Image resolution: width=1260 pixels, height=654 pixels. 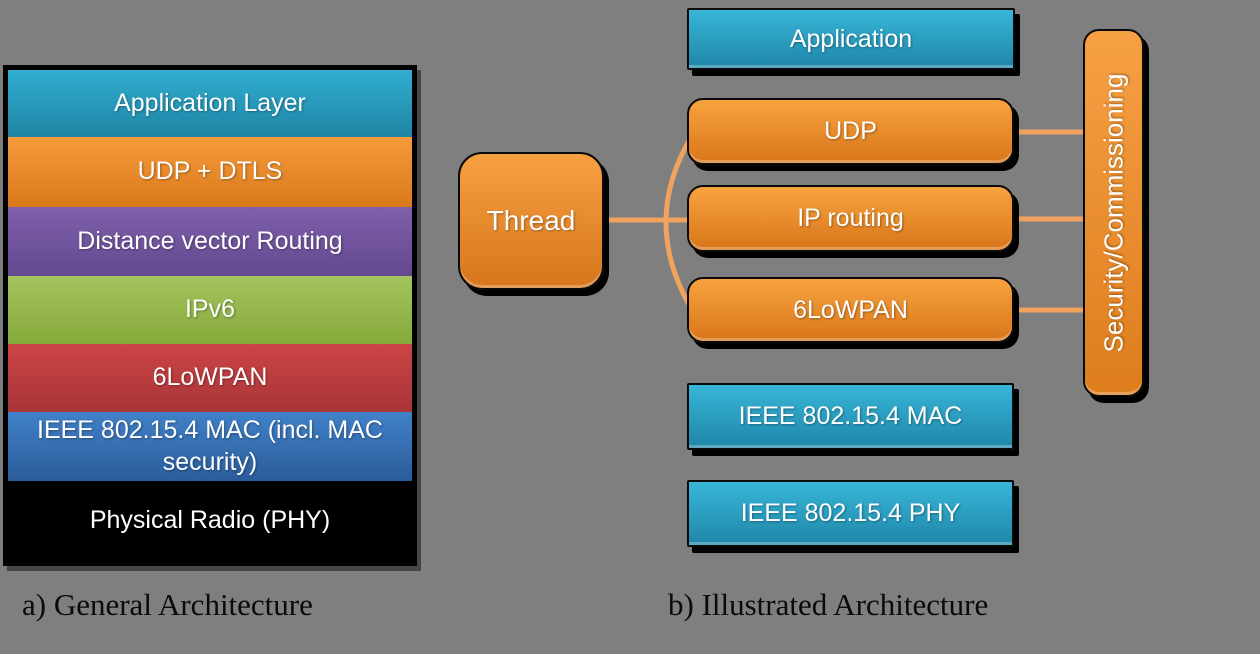 What do you see at coordinates (851, 39) in the screenshot?
I see `application-box: Application` at bounding box center [851, 39].